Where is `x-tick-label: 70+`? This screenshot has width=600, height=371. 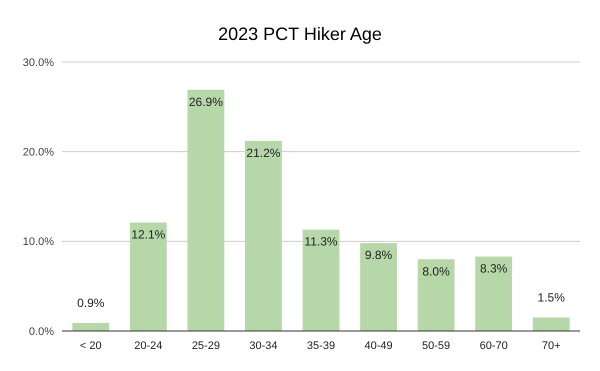 x-tick-label: 70+ is located at coordinates (551, 346).